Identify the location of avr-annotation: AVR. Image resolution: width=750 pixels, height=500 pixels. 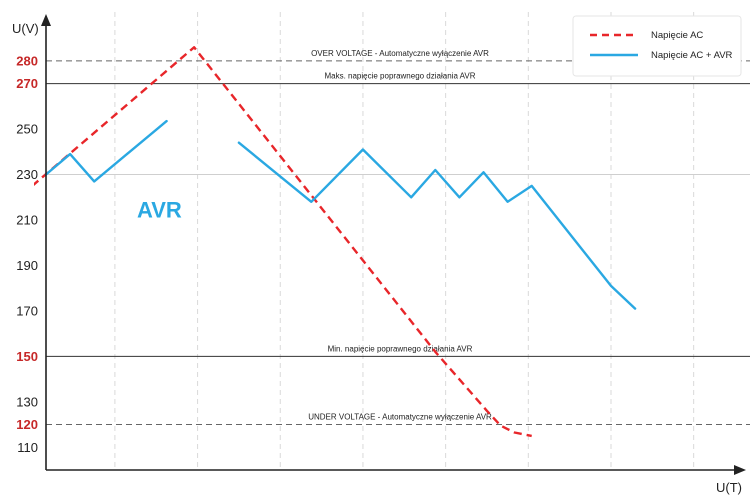
(159, 210).